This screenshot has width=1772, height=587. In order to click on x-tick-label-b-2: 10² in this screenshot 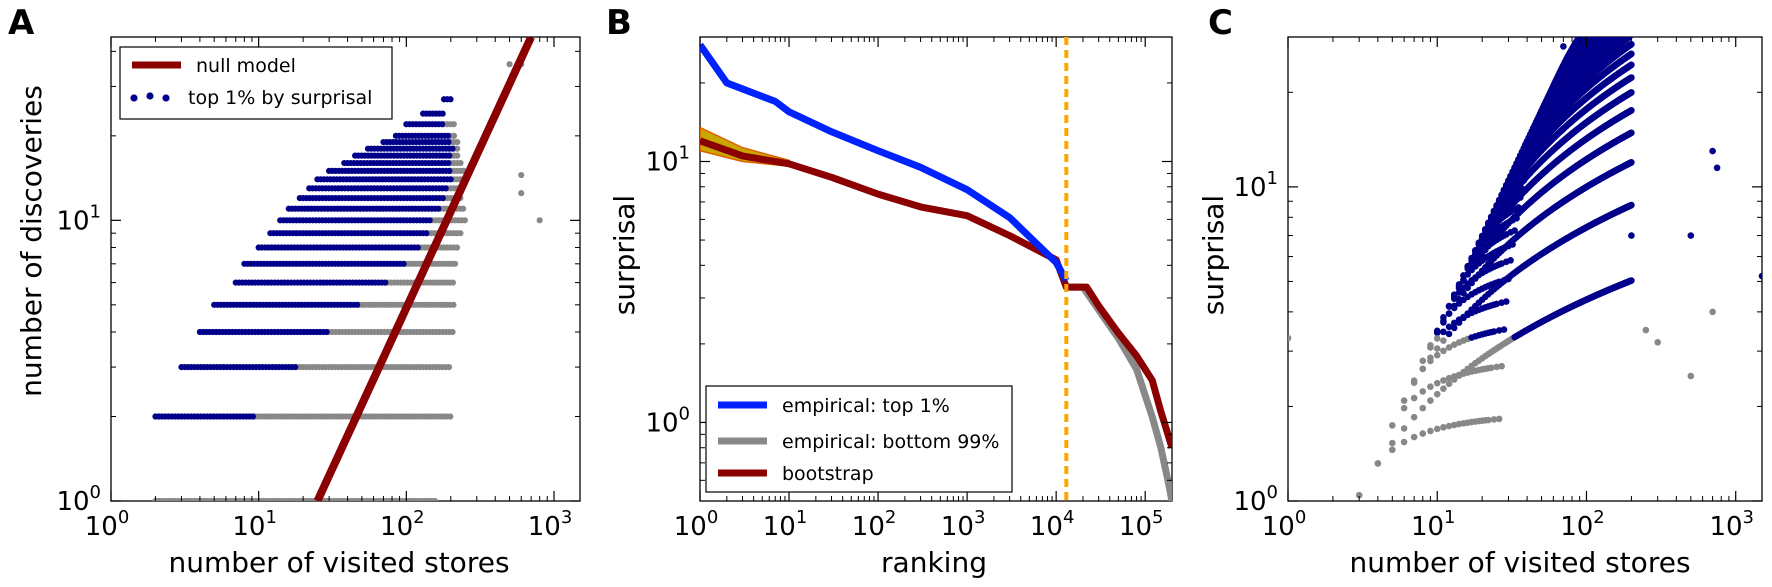, I will do `click(874, 524)`.